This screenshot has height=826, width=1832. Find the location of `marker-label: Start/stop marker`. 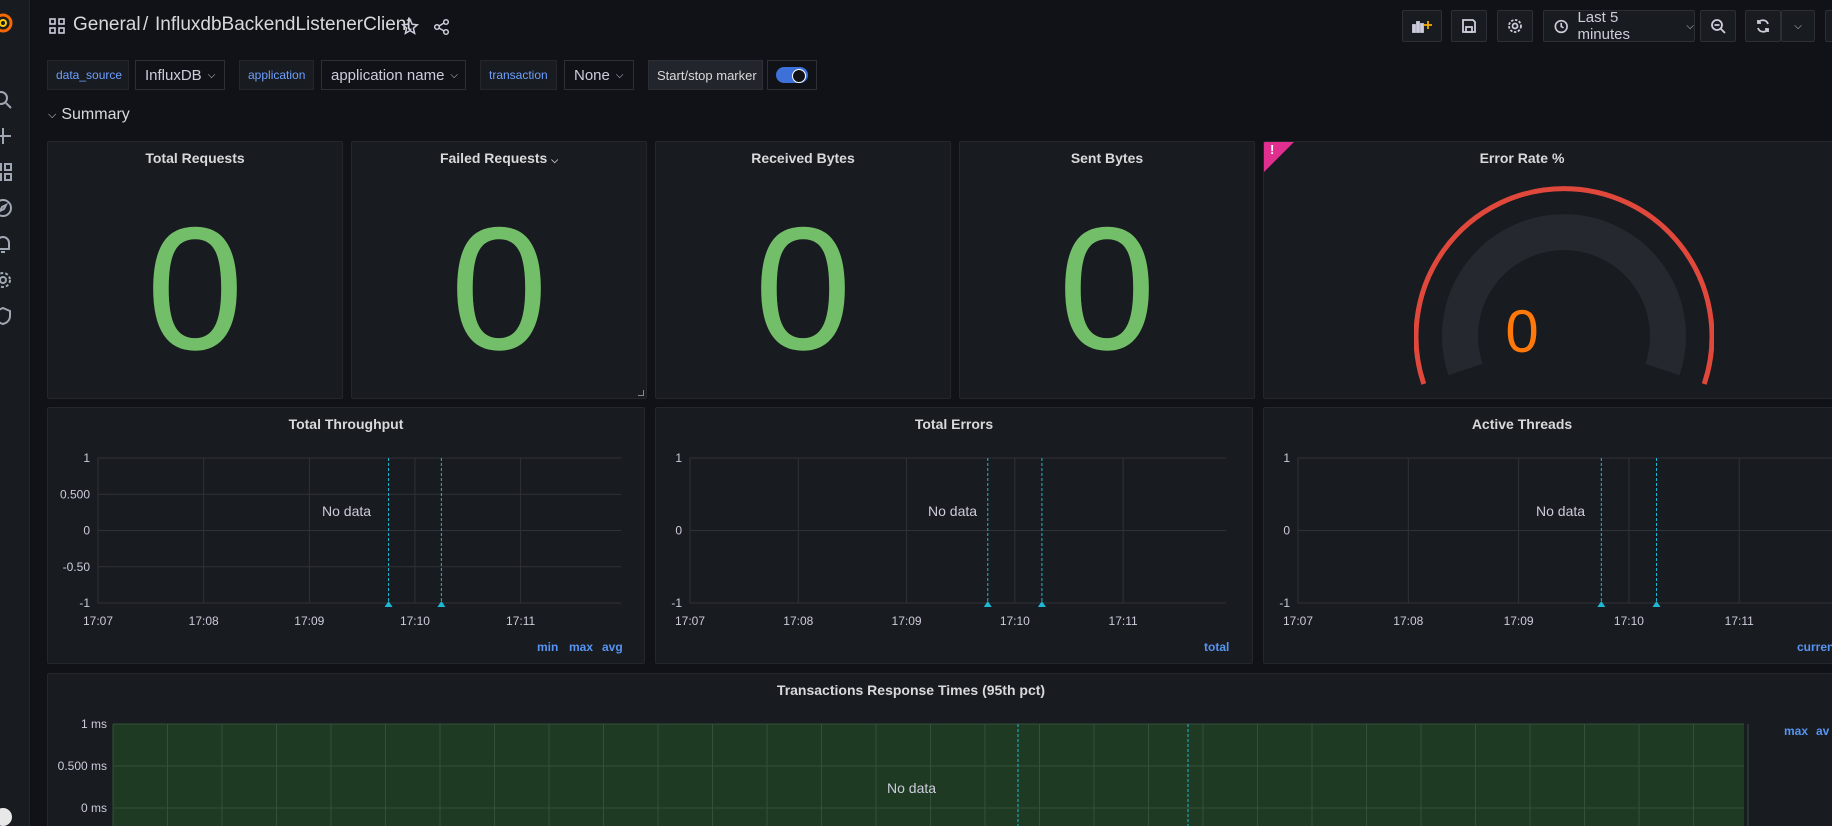

marker-label: Start/stop marker is located at coordinates (705, 75).